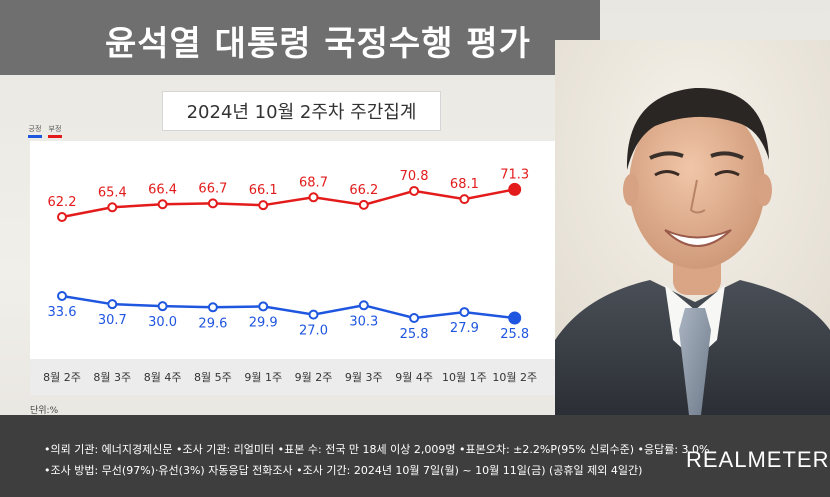 This screenshot has height=497, width=830. I want to click on data-label-positive: 29.6, so click(212, 323).